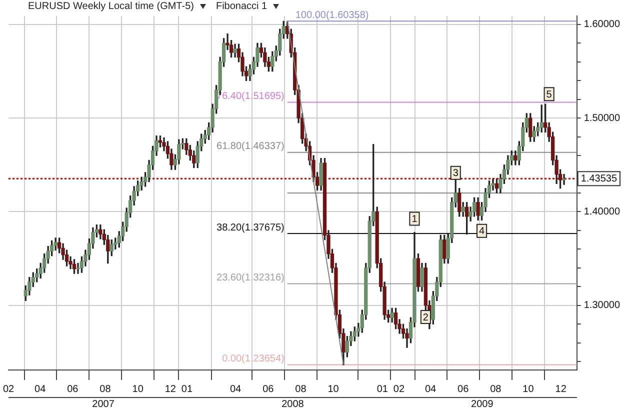  Describe the element at coordinates (332, 15) in the screenshot. I see `ref-line-label: 100.00(1.60358)` at that location.